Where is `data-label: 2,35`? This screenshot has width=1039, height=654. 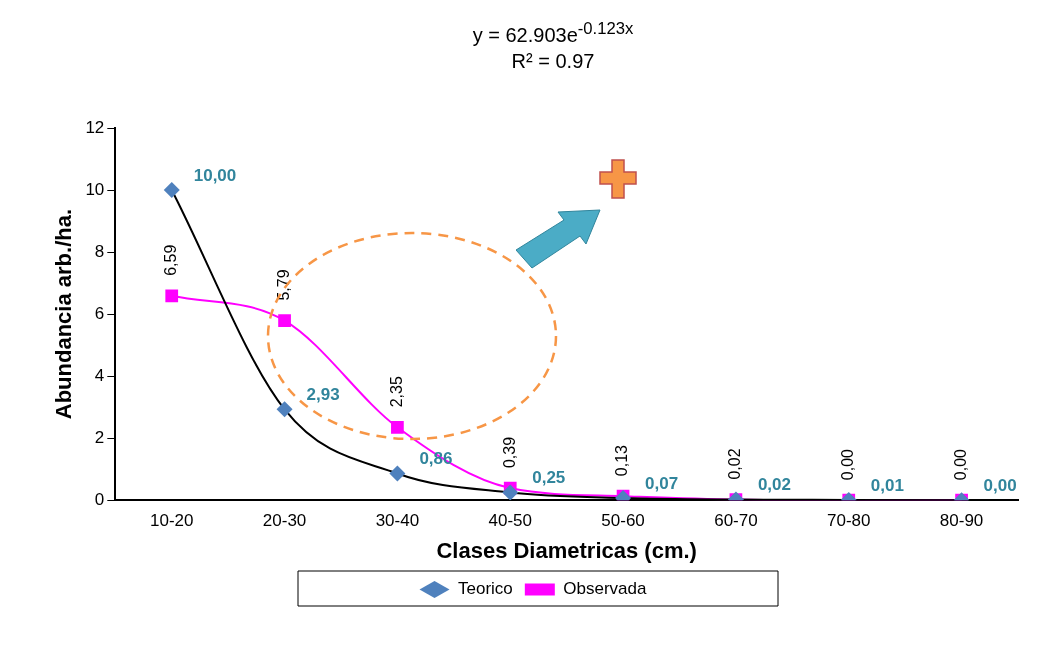 data-label: 2,35 is located at coordinates (396, 392).